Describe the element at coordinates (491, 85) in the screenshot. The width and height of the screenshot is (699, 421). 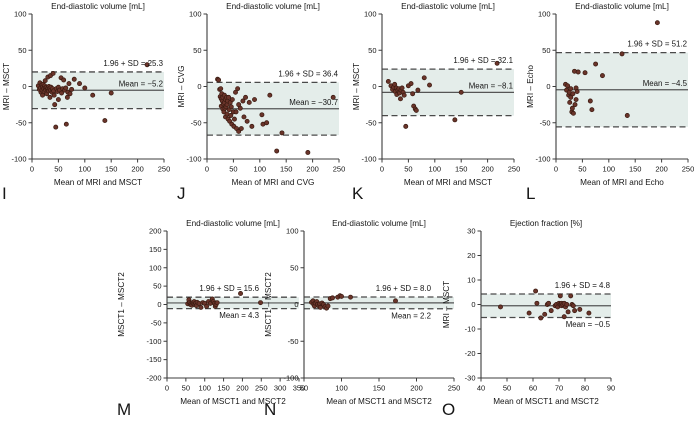
I see `mean-annotation: Mean = −8.1` at that location.